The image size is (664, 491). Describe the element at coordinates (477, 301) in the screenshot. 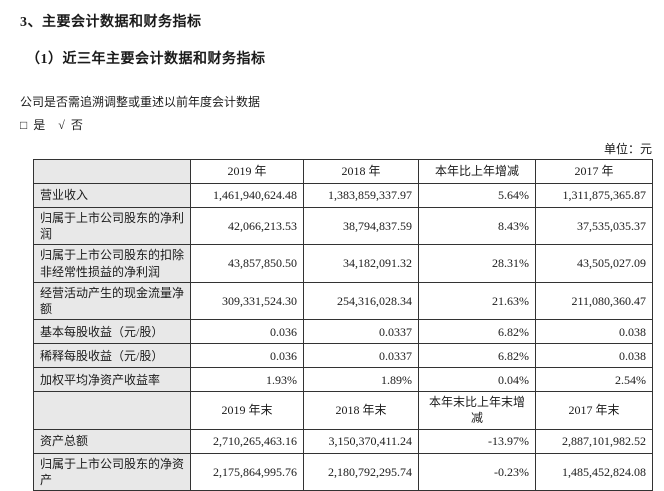

I see `value-yoy-change: 21.63%` at that location.